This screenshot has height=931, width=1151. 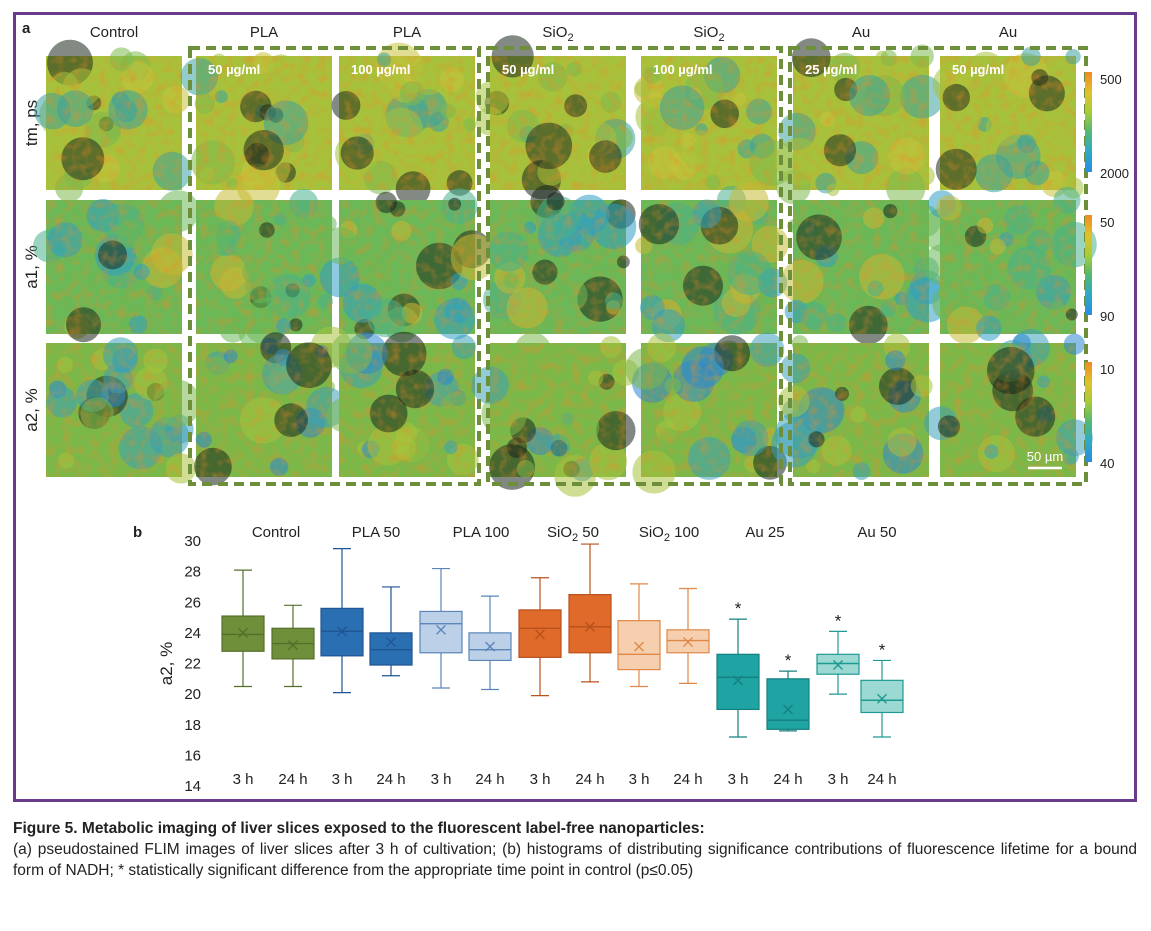 What do you see at coordinates (1107, 369) in the screenshot?
I see `colorbar-top-2: 10` at bounding box center [1107, 369].